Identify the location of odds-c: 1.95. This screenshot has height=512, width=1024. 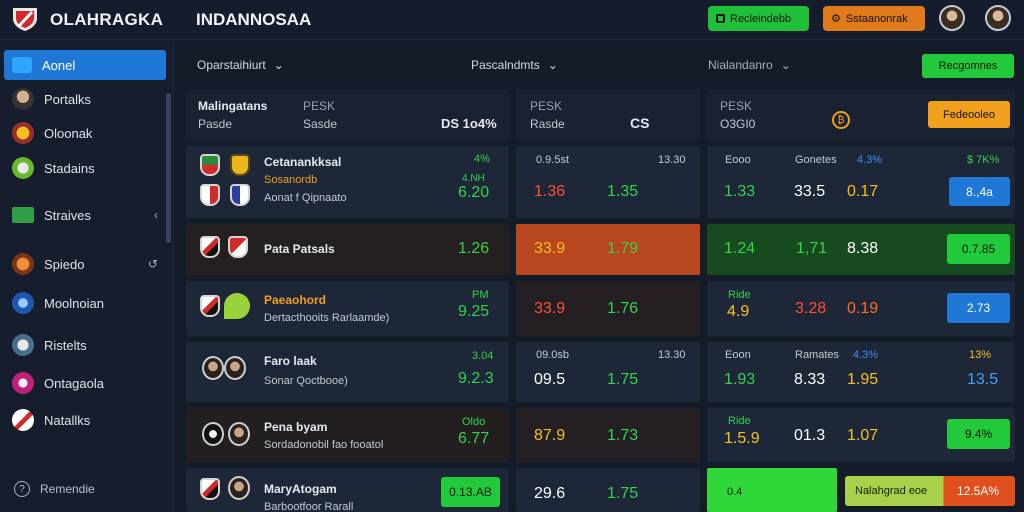
(863, 379).